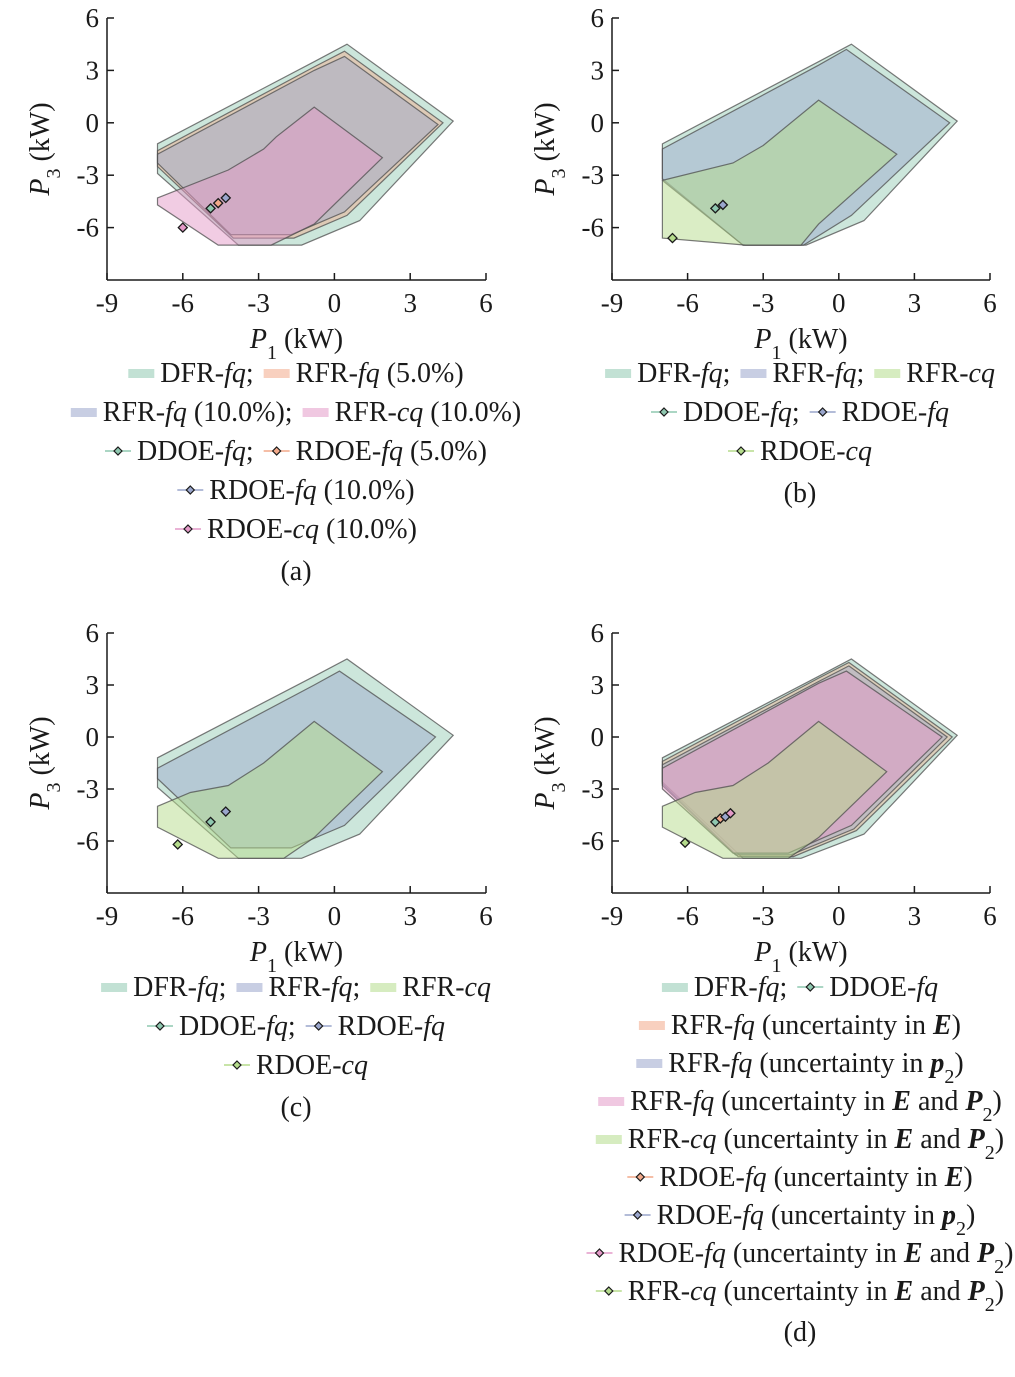 The image size is (1015, 1377). I want to click on legend-line-0: DFR-fq; RFR-fq; RFR-cq, so click(800, 373).